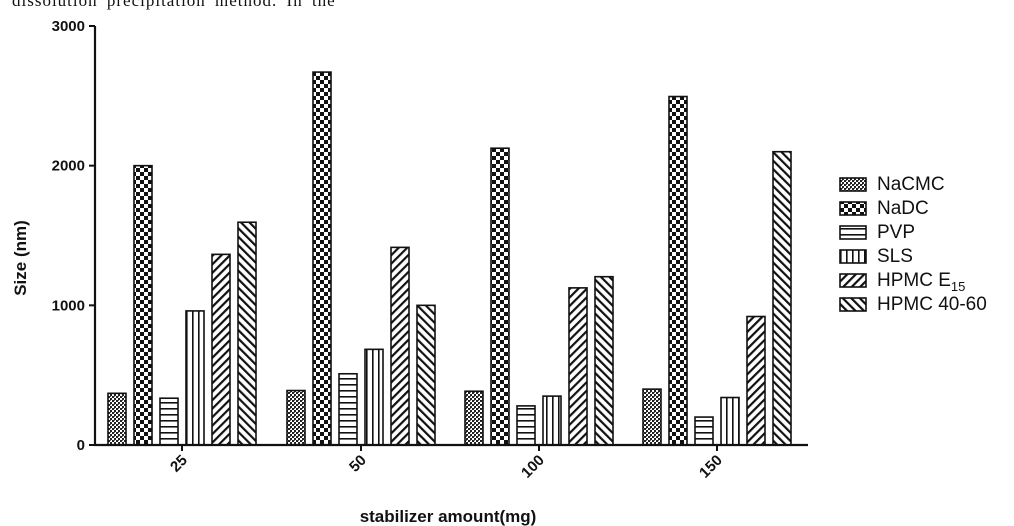  What do you see at coordinates (958, 286) in the screenshot?
I see `legend-label-subscript: 15` at bounding box center [958, 286].